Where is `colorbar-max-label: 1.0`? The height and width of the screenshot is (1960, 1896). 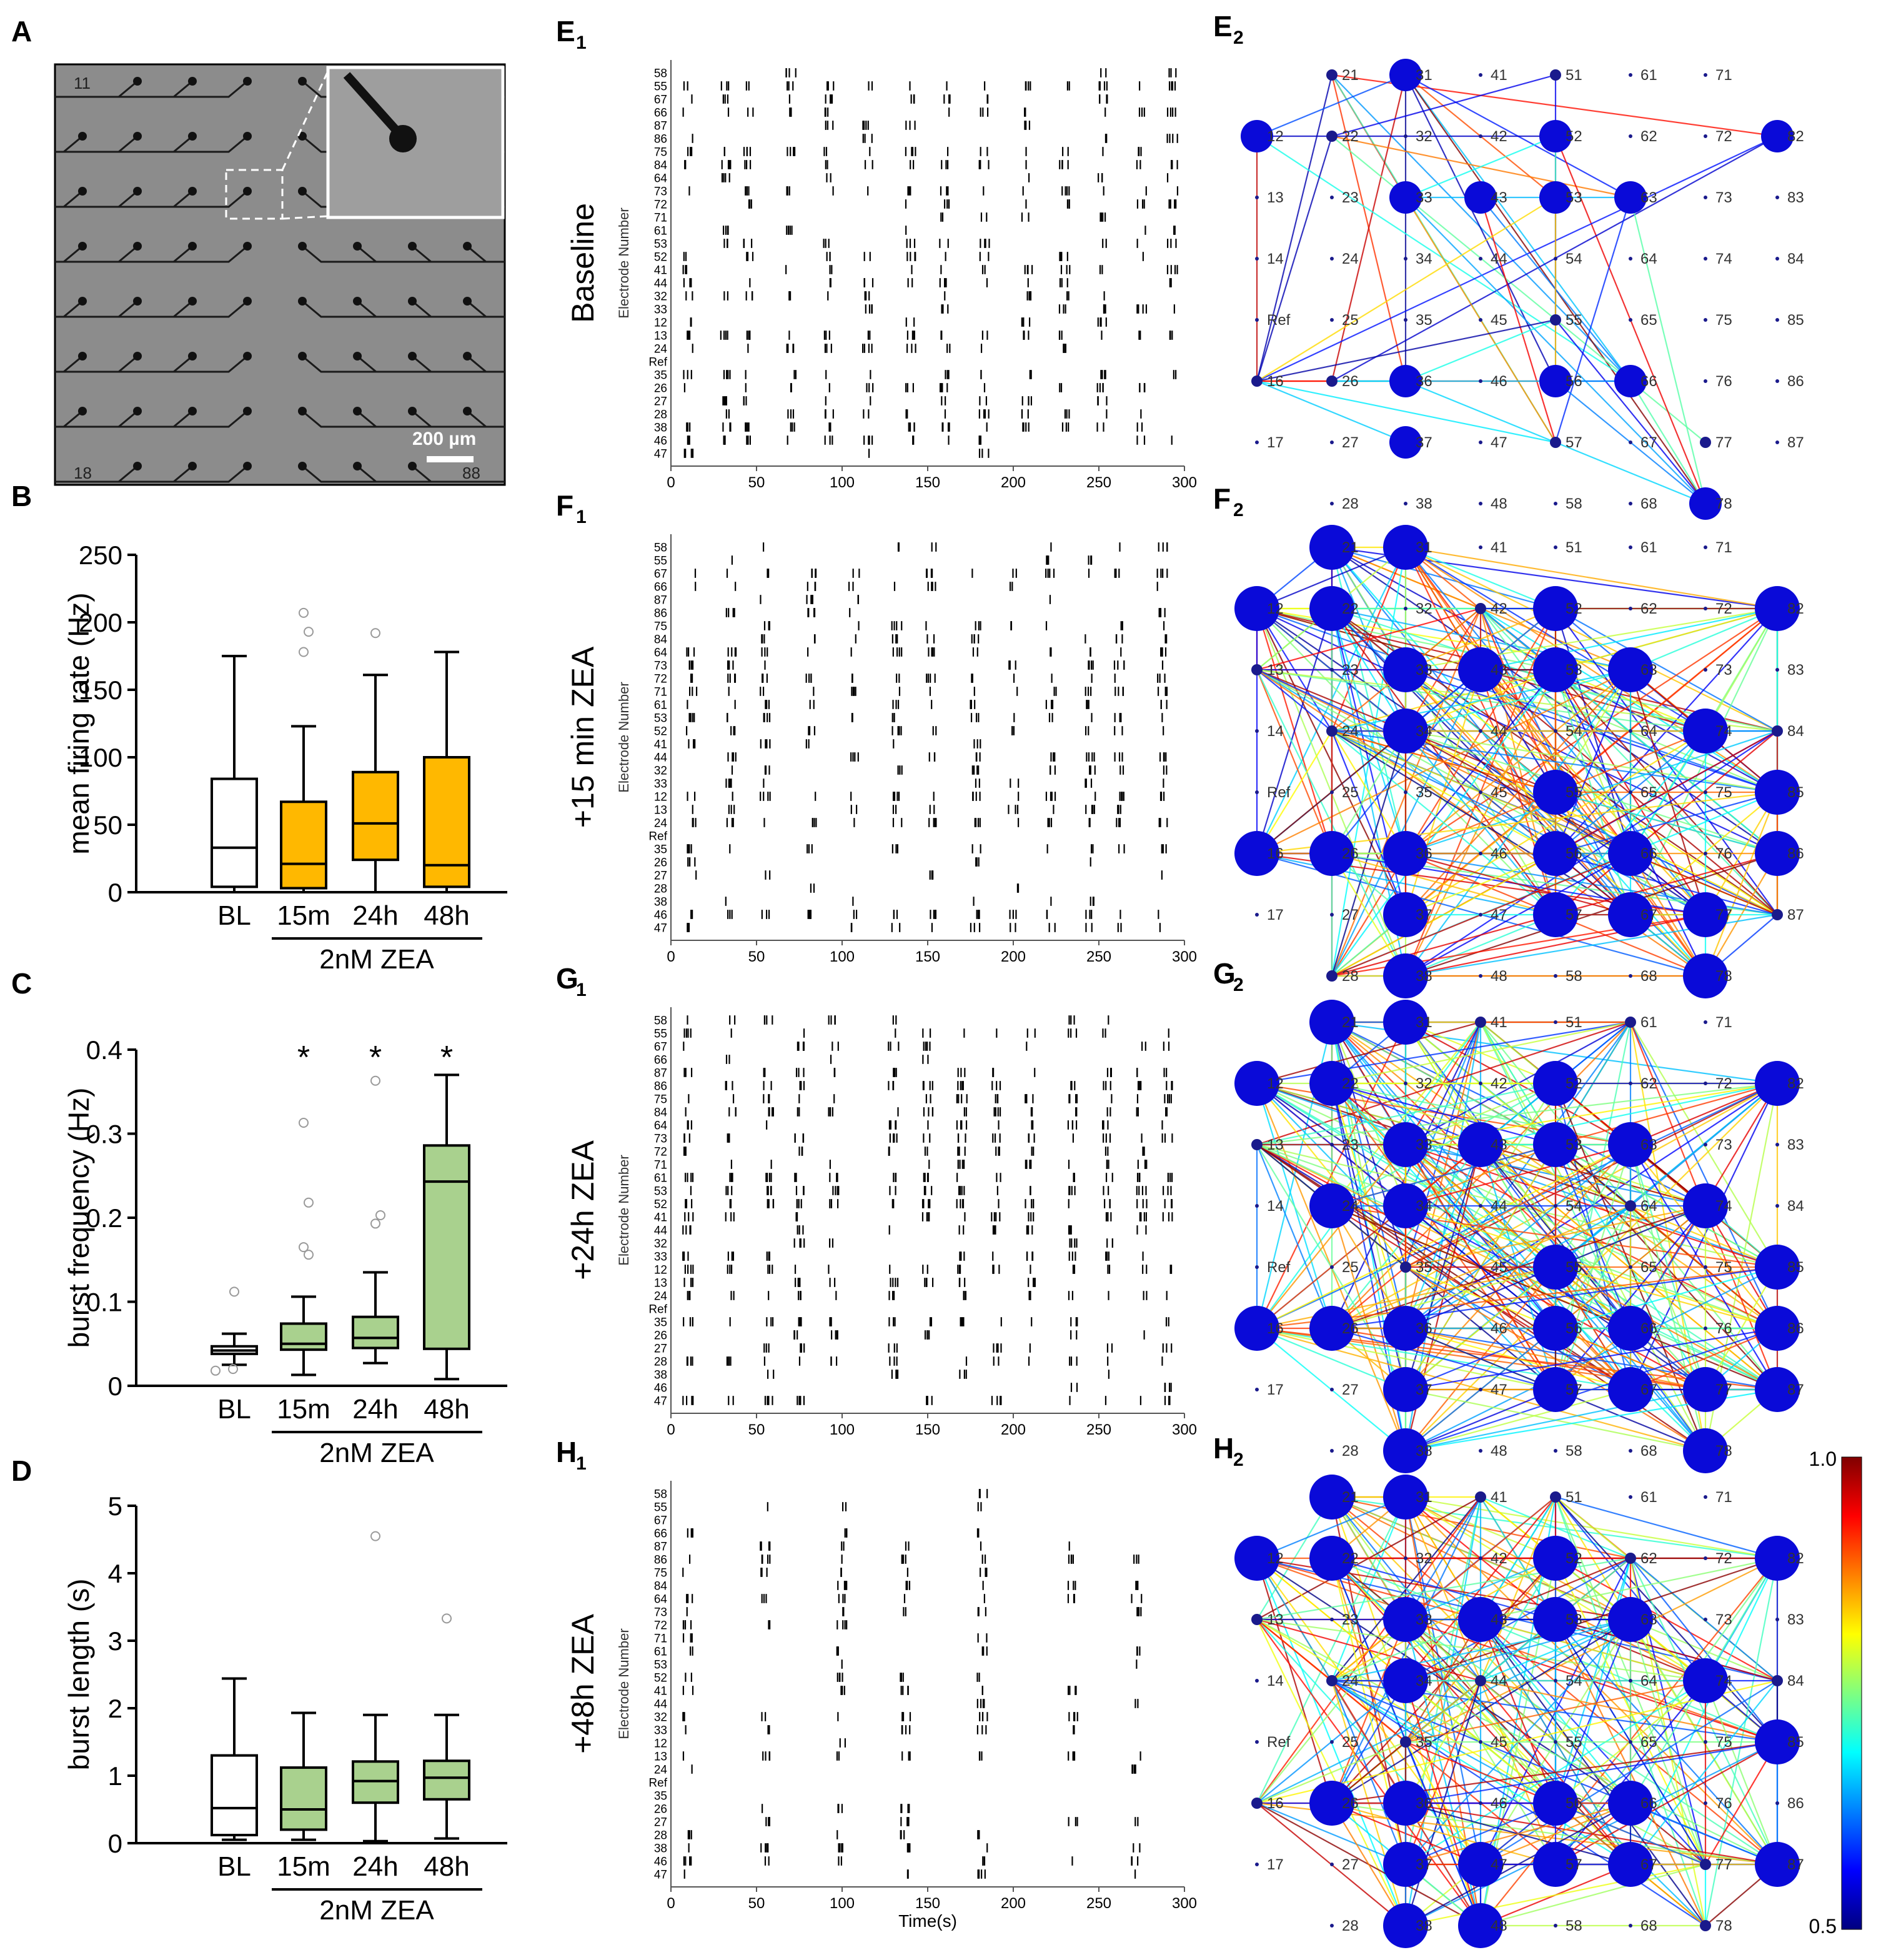
colorbar-max-label: 1.0 is located at coordinates (1823, 1459).